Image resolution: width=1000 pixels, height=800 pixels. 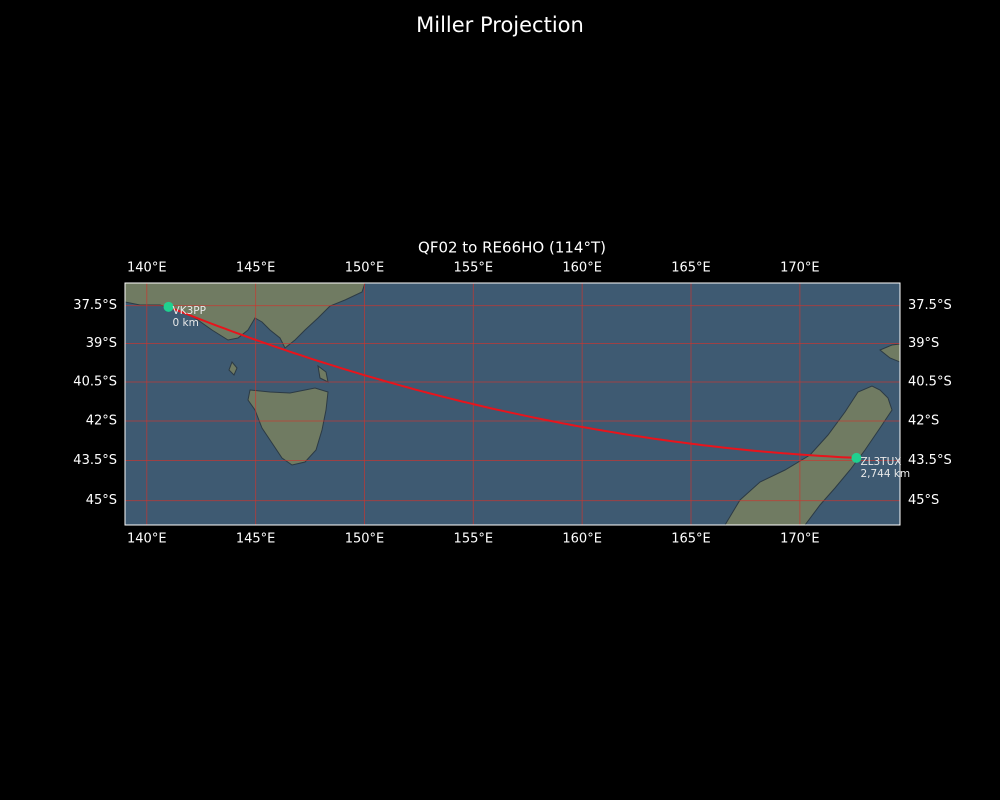 What do you see at coordinates (930, 305) in the screenshot?
I see `lat-label-right: 37.5°S` at bounding box center [930, 305].